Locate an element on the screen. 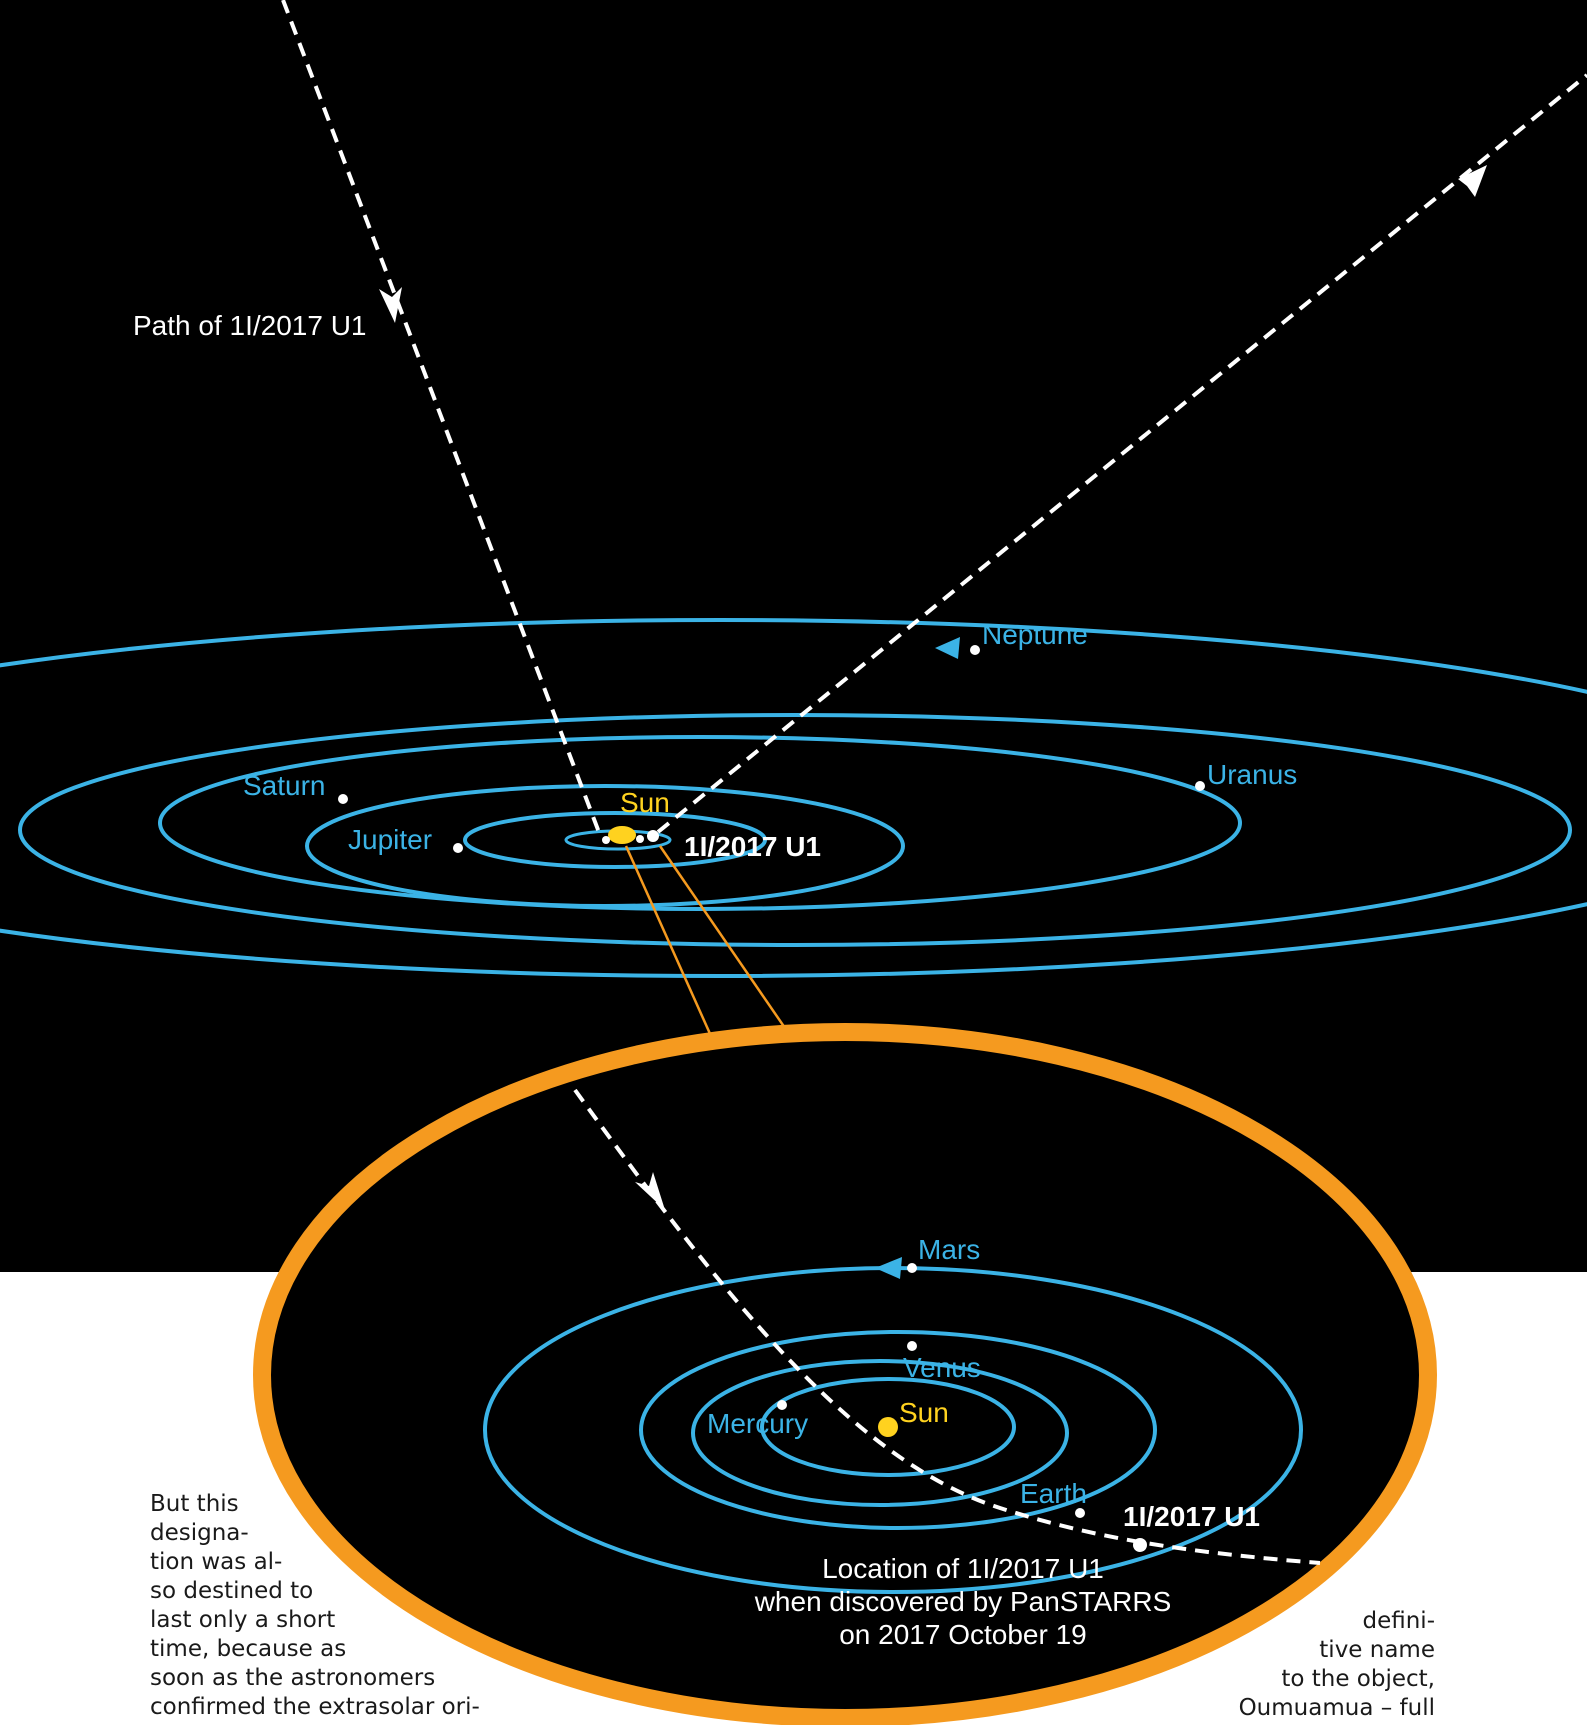  sun-inner is located at coordinates (888, 1427).